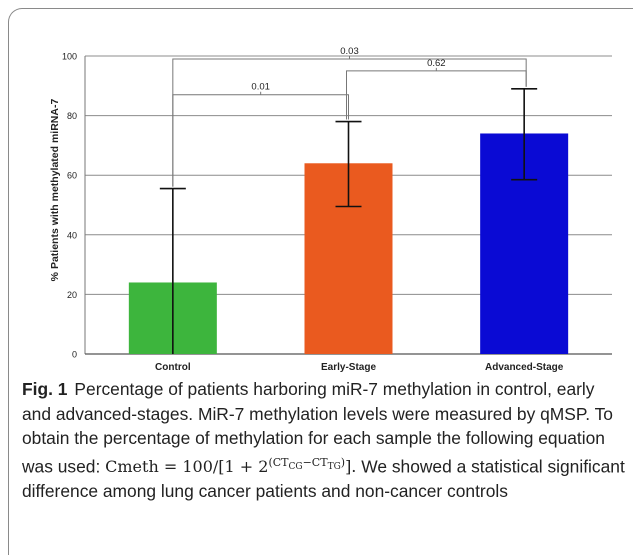 The height and width of the screenshot is (555, 636). Describe the element at coordinates (72, 116) in the screenshot. I see `y-tick-label: 80` at that location.